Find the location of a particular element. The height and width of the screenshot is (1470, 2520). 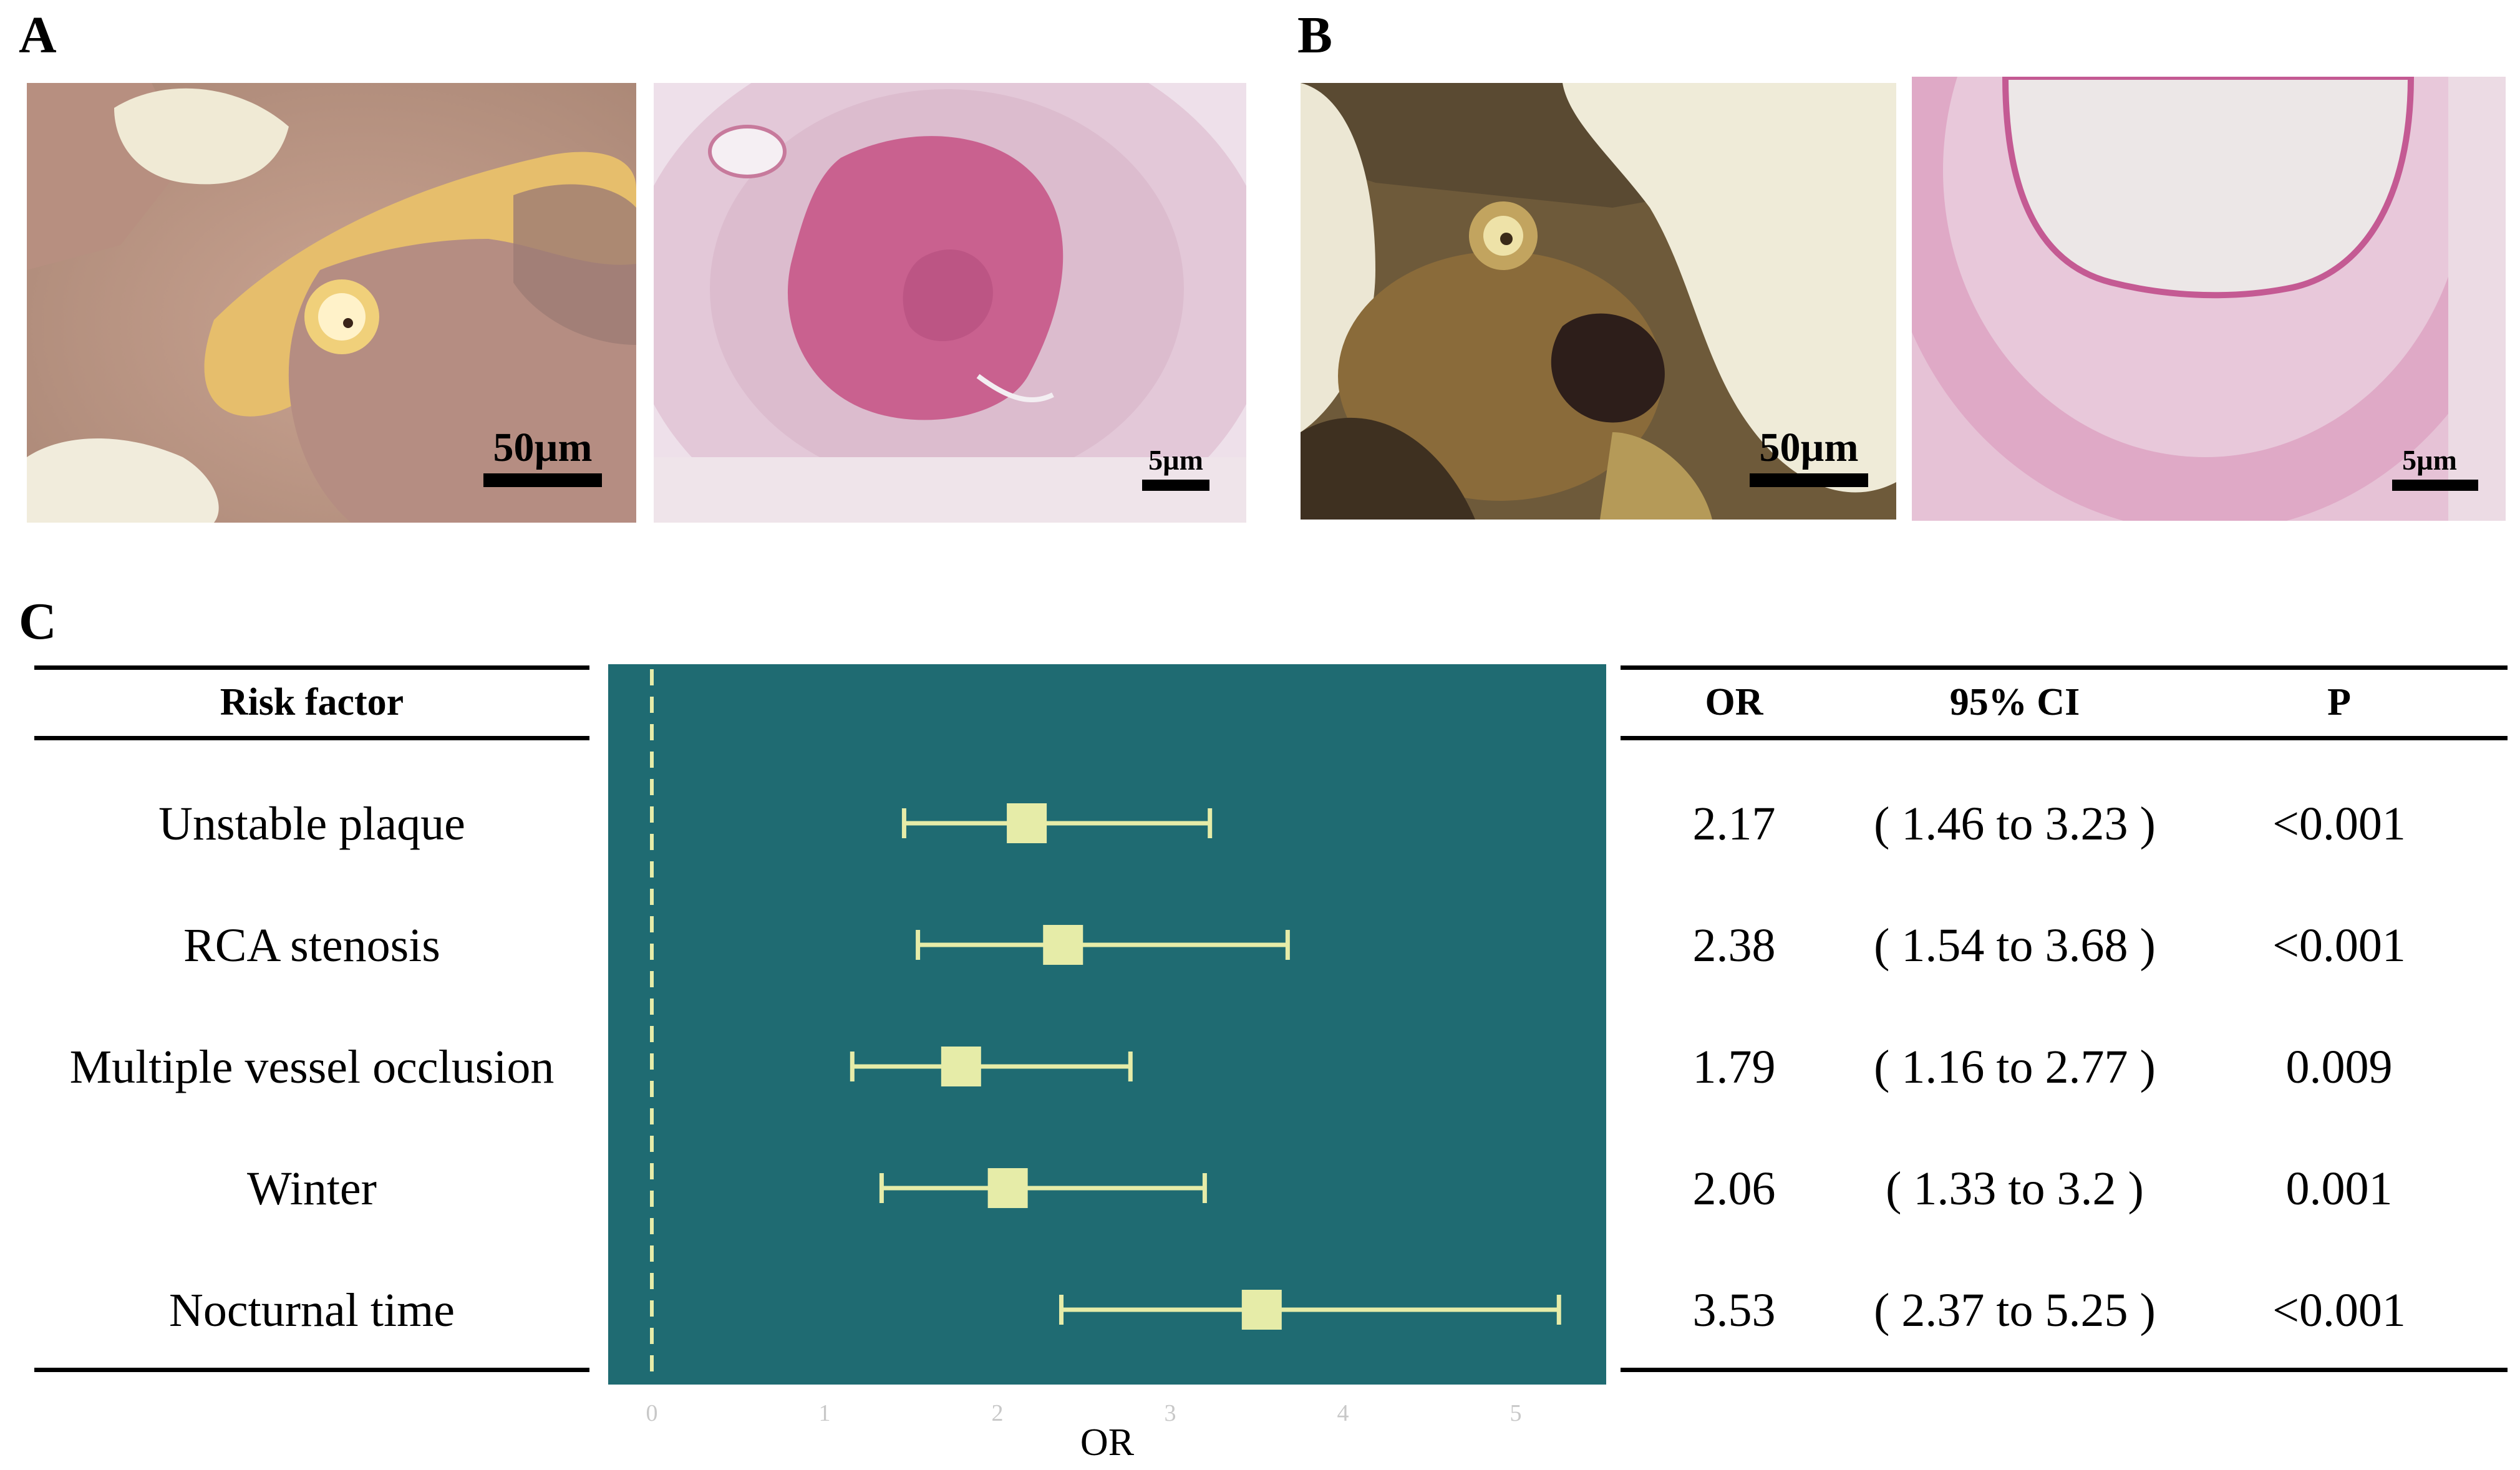

ci-value: ( 2.37 to 5.25 ) is located at coordinates (2015, 1310).